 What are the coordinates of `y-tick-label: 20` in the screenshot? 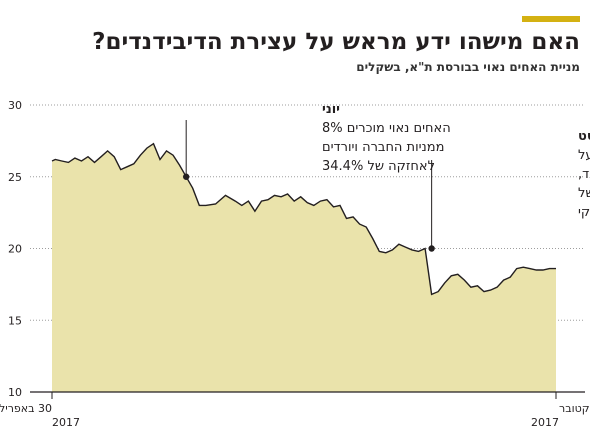 It's located at (15, 249).